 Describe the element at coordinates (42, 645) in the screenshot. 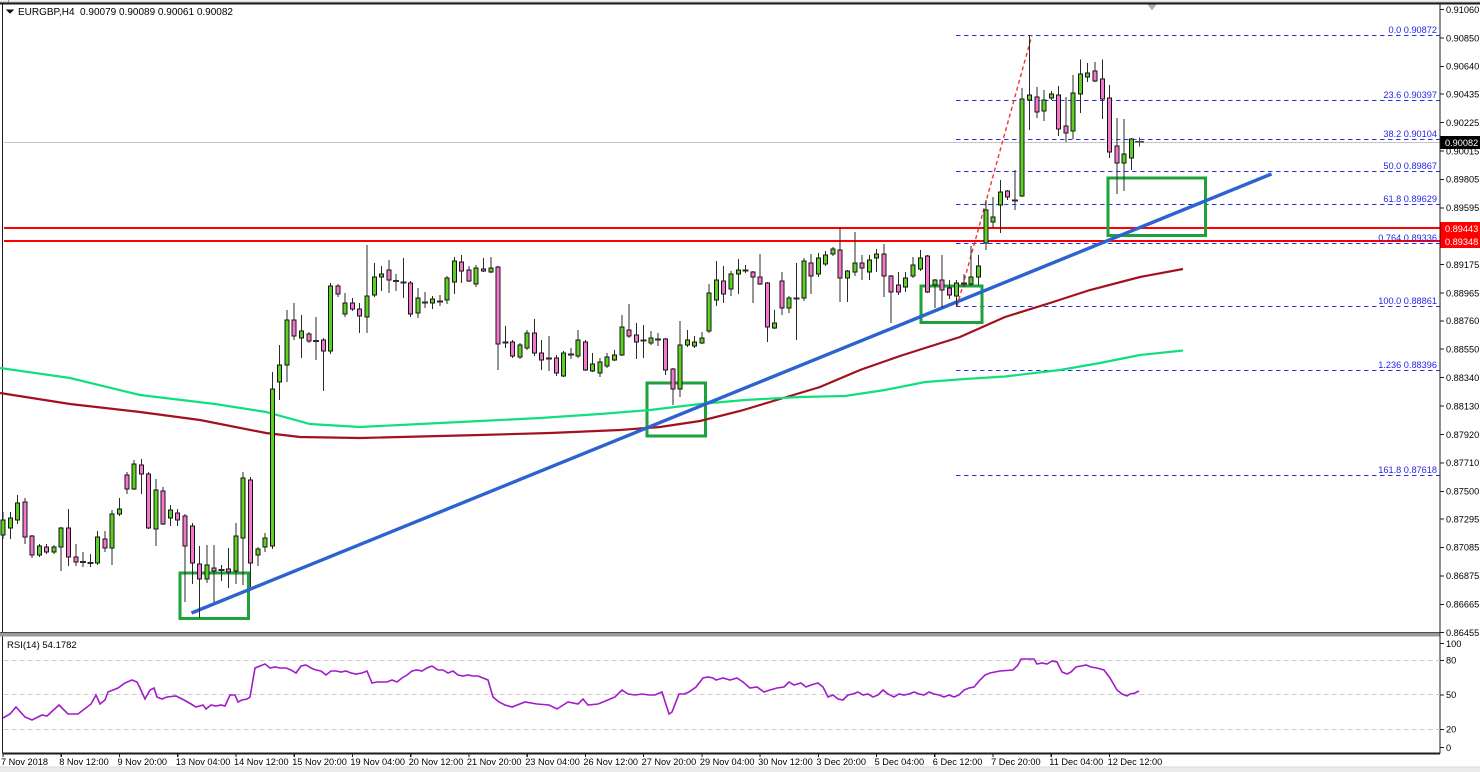

I see `svg-text: RSI(14) 54.1782` at that location.